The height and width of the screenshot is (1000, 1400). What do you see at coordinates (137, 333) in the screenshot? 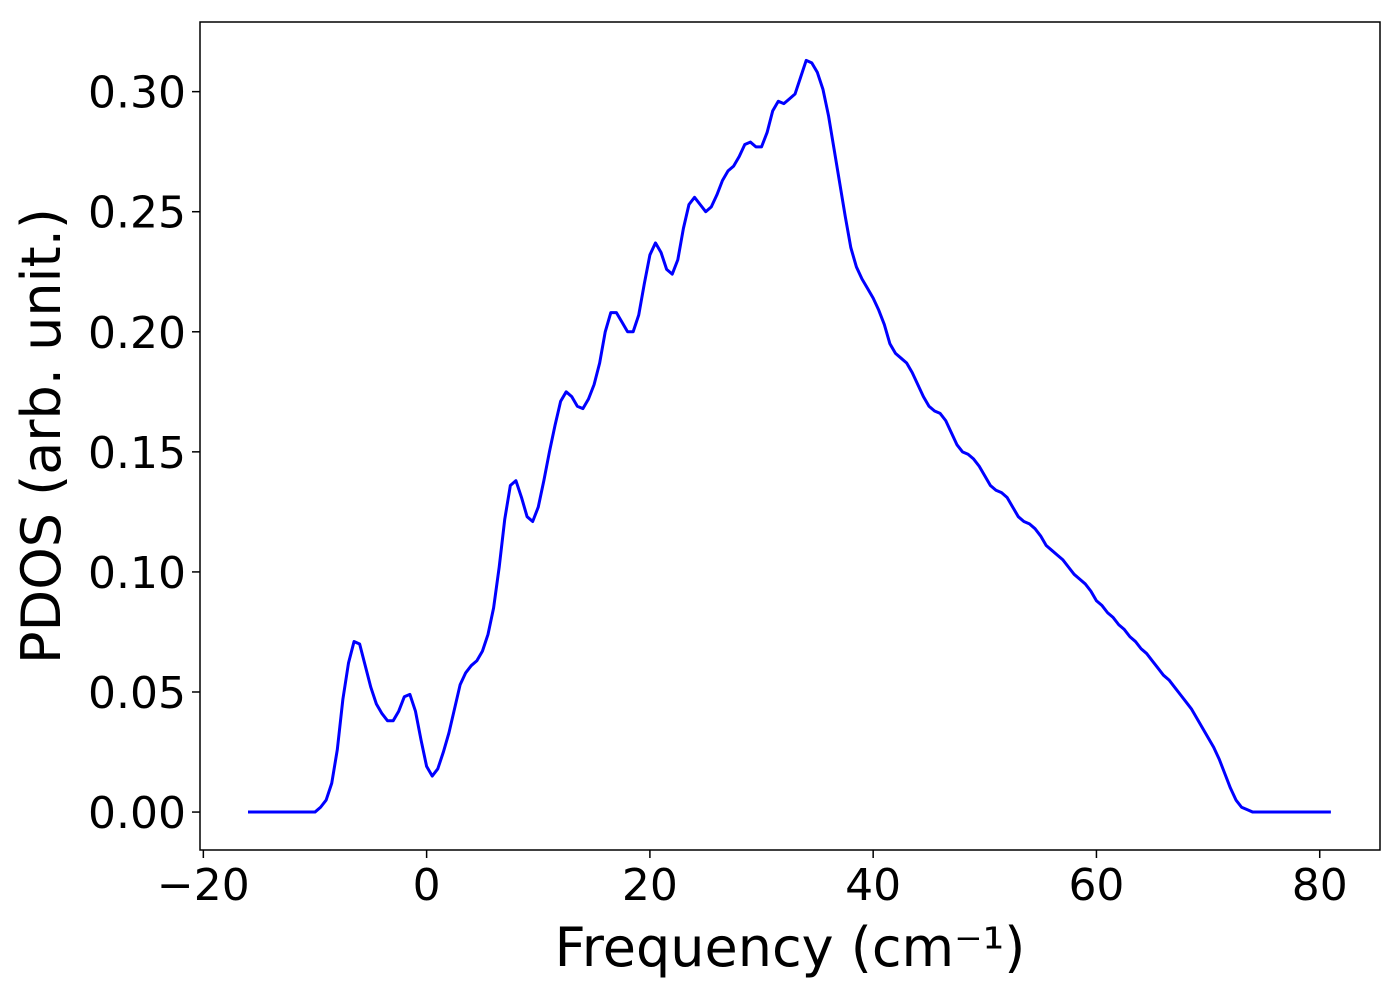
I see `y-tick-label: 0.20` at bounding box center [137, 333].